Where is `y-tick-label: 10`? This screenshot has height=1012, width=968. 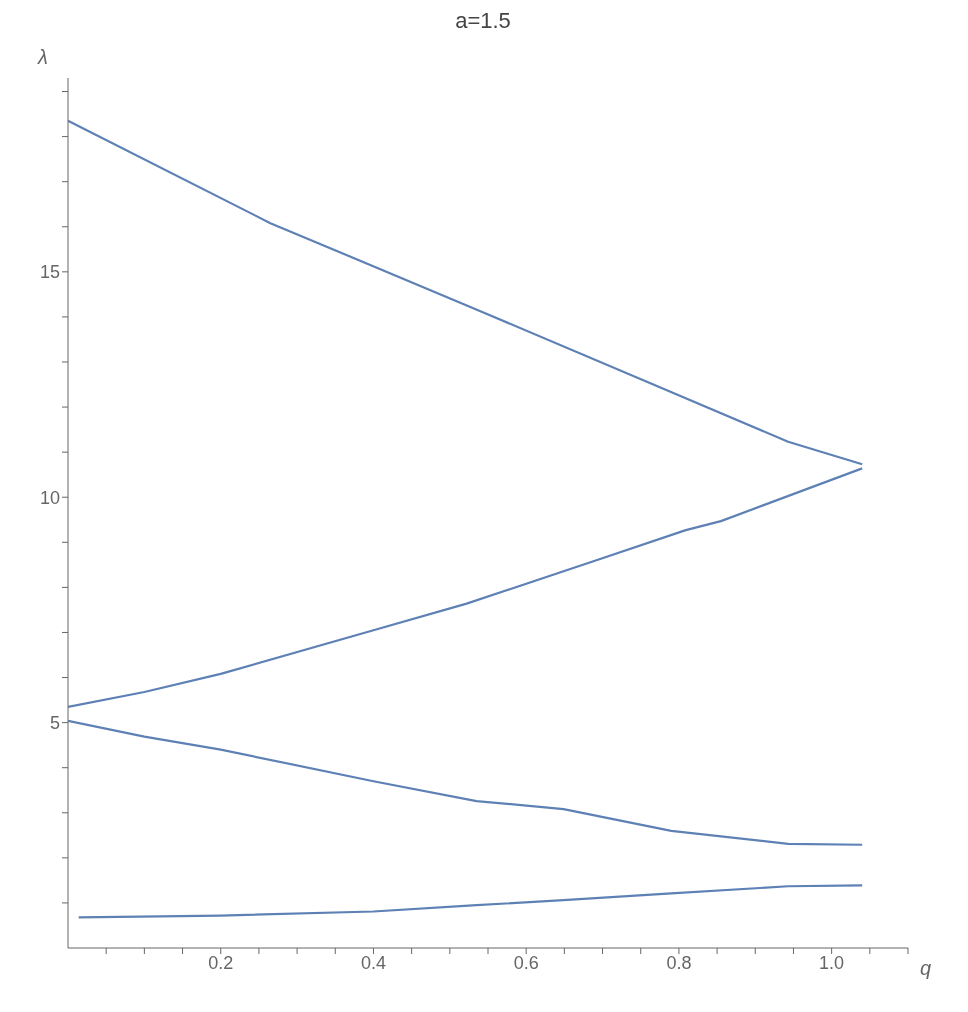 y-tick-label: 10 is located at coordinates (49, 497).